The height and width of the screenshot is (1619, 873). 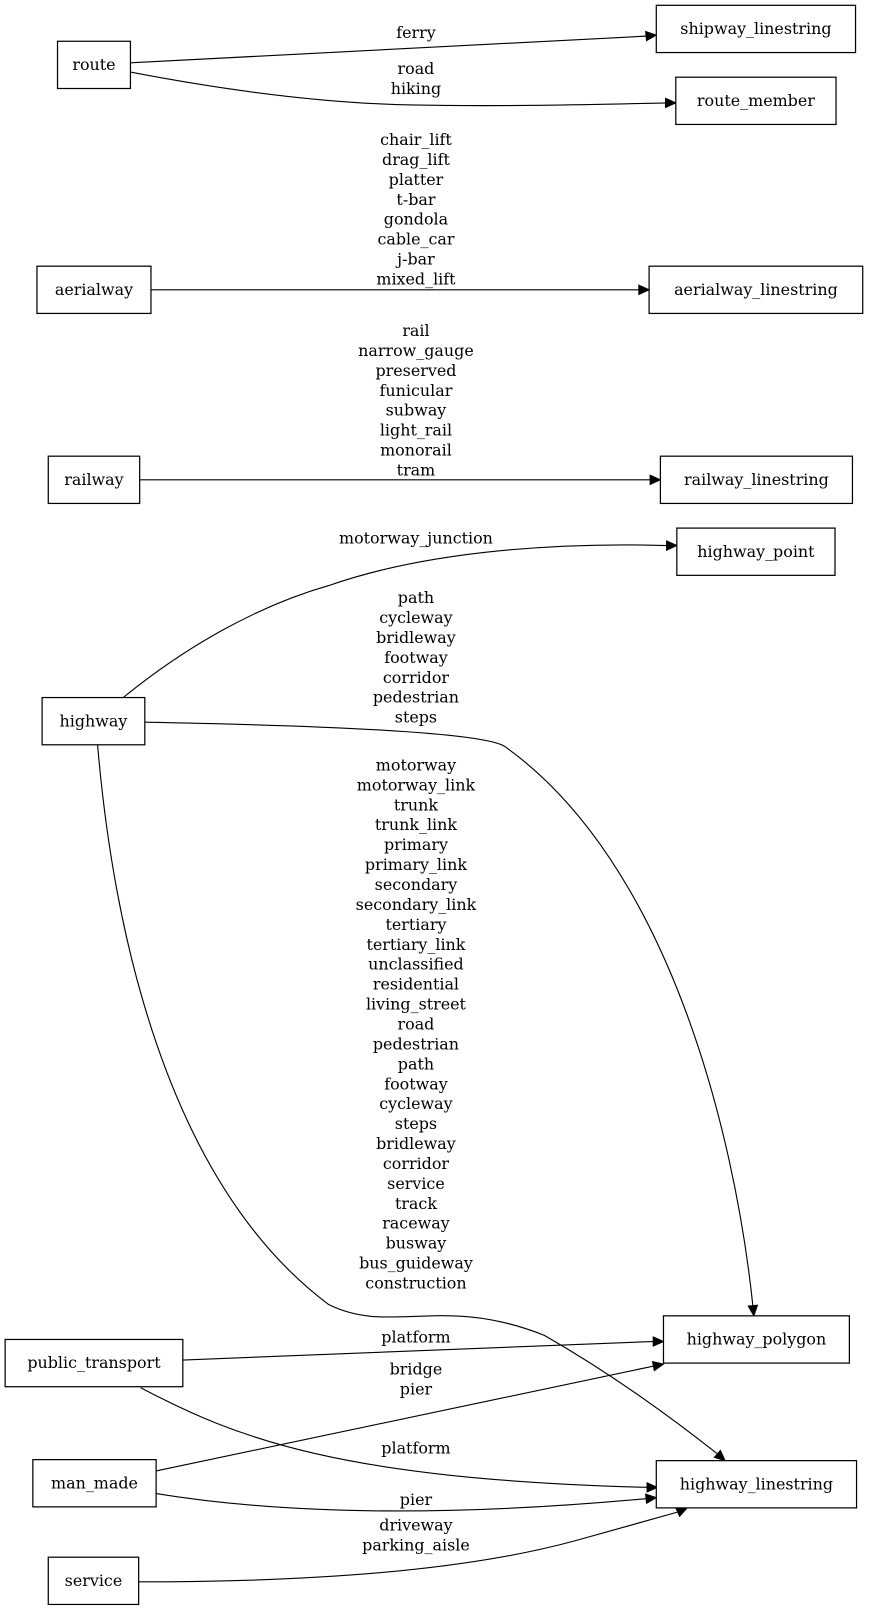 I want to click on node-shipway-linestring: shipway_linestring, so click(x=756, y=29).